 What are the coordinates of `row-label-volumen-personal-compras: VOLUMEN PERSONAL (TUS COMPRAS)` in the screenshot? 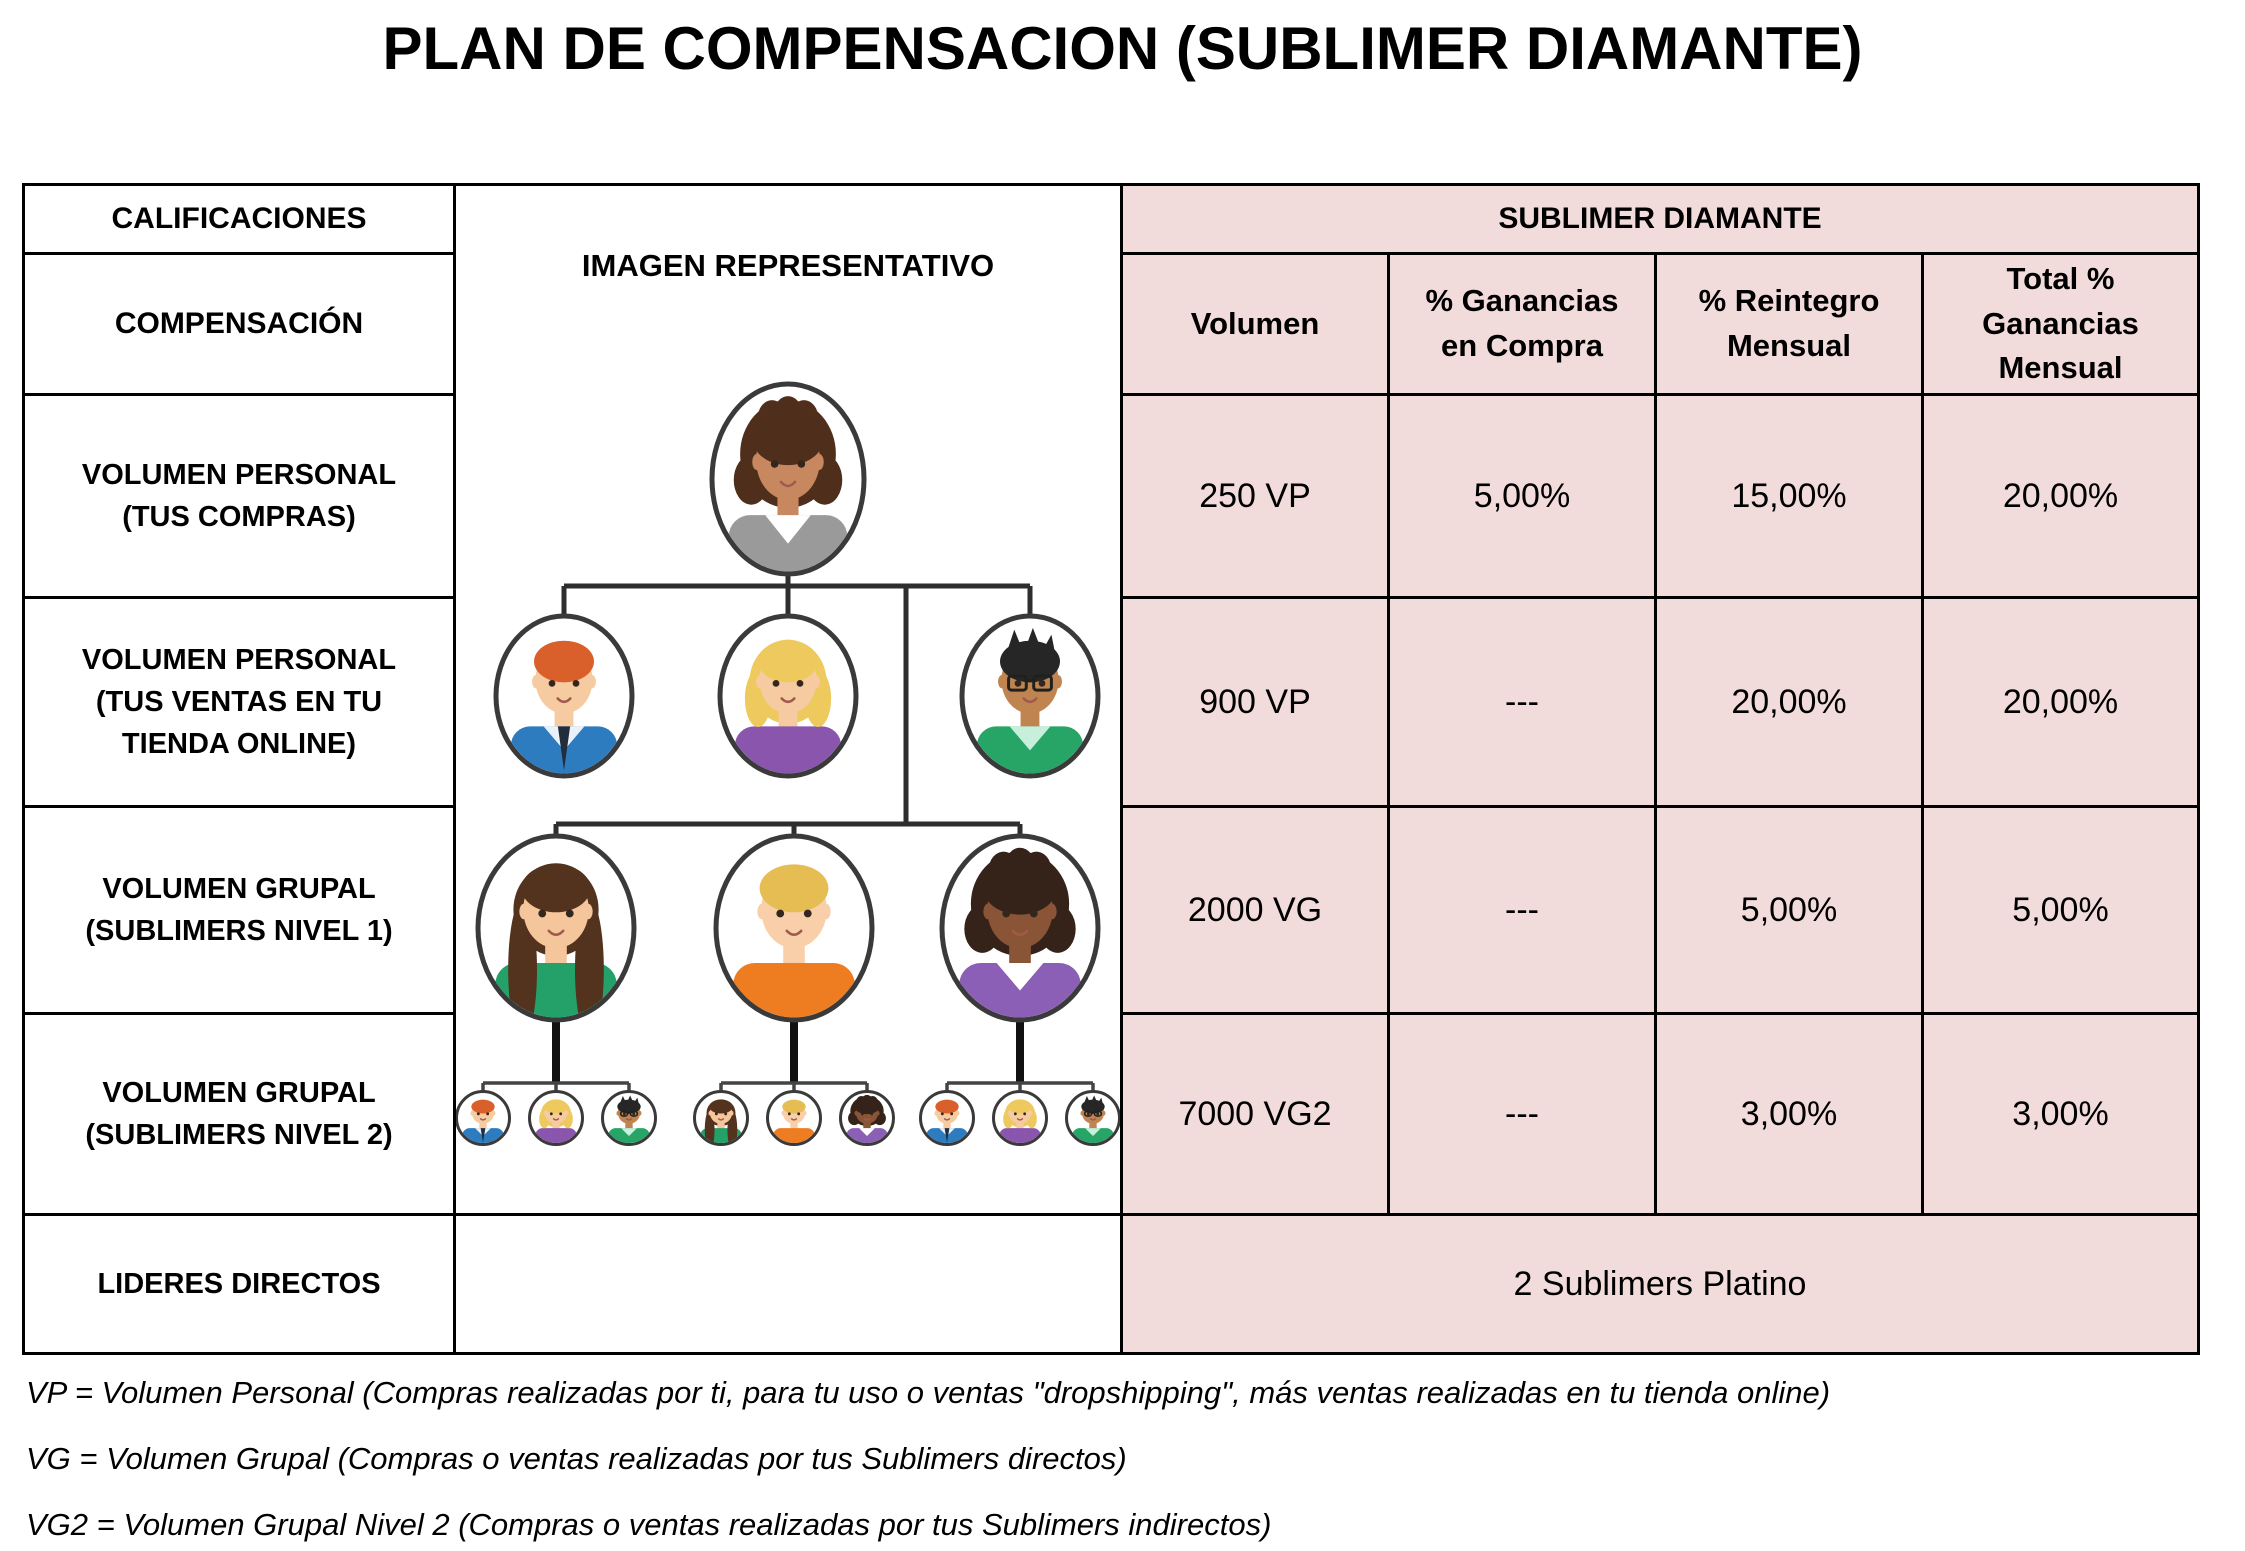 It's located at (239, 496).